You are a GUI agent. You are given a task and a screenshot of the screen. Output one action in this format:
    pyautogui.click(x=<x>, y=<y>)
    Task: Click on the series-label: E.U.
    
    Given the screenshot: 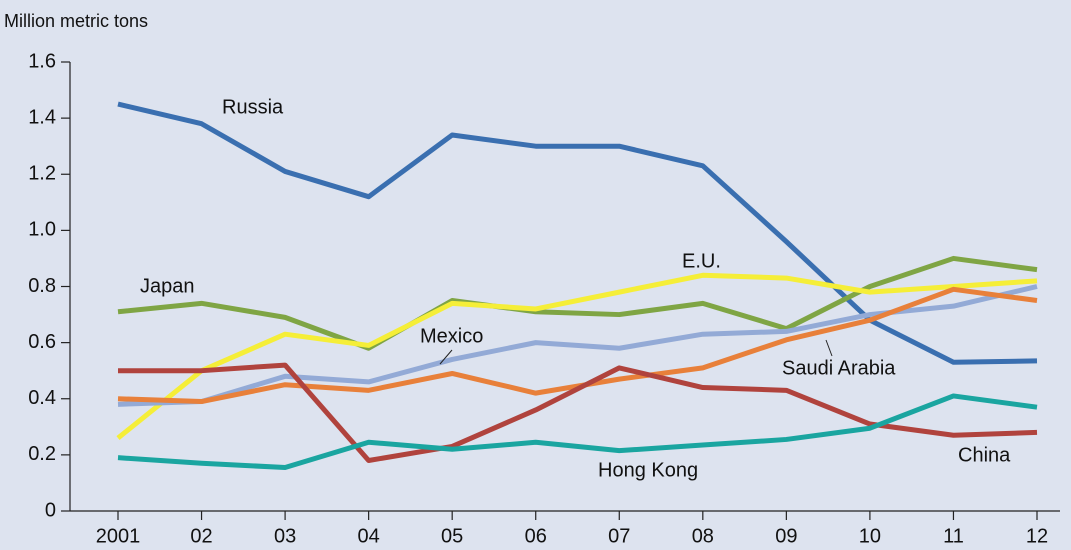 What is the action you would take?
    pyautogui.click(x=701, y=261)
    